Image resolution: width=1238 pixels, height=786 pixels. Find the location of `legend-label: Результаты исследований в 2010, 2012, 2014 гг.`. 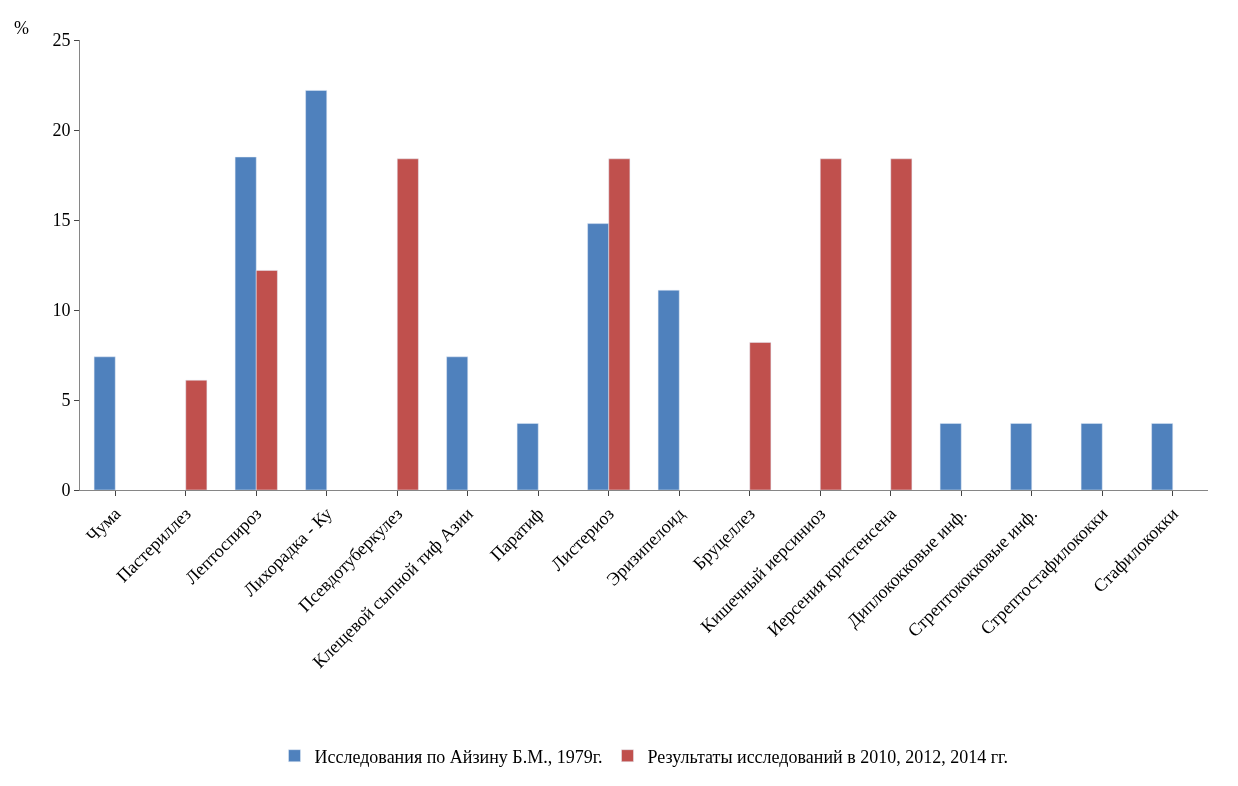

legend-label: Результаты исследований в 2010, 2012, 2014 гг. is located at coordinates (827, 756).